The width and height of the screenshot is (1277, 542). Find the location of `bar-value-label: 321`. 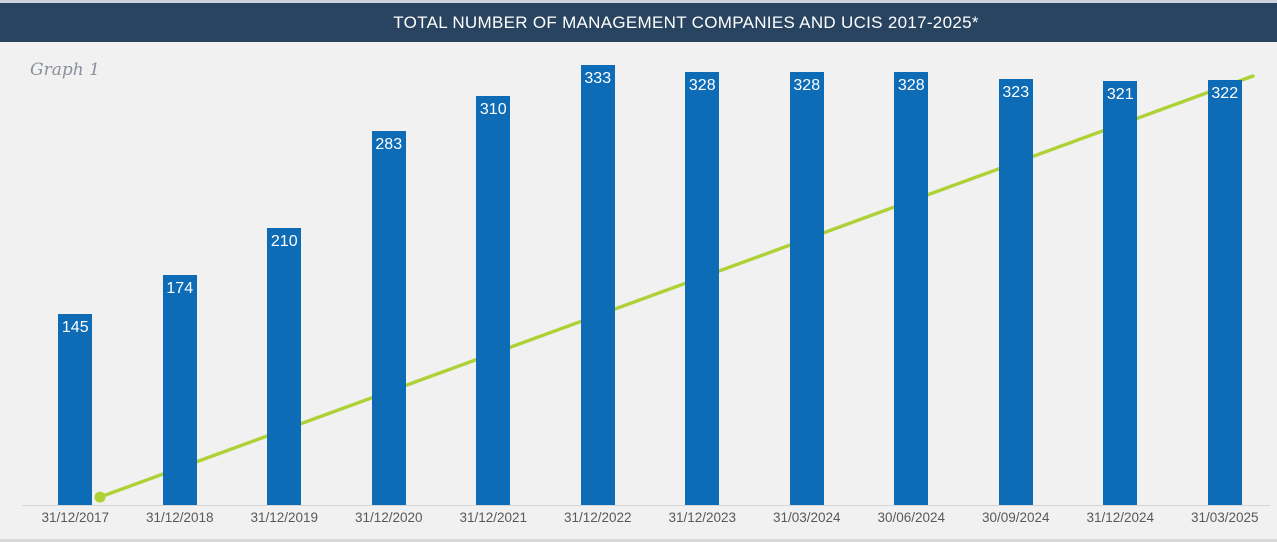

bar-value-label: 321 is located at coordinates (1120, 95).